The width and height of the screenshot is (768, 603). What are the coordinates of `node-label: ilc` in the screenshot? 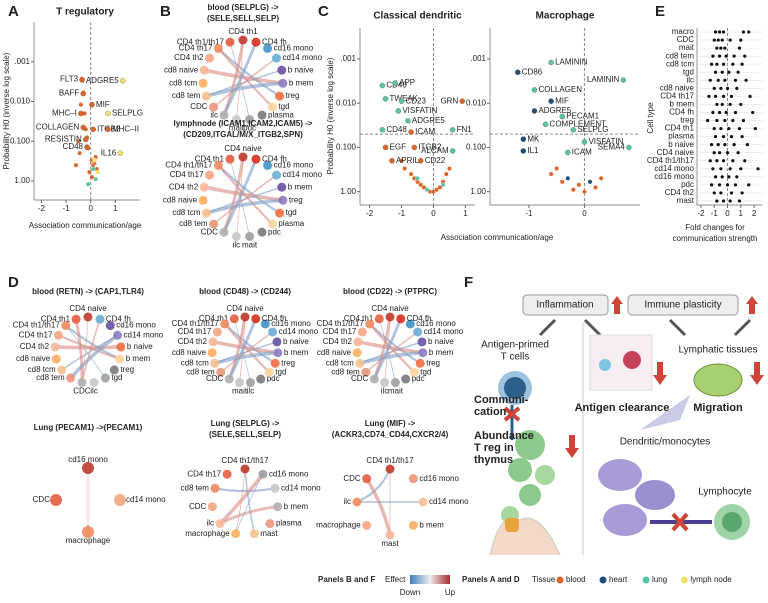 It's located at (210, 523).